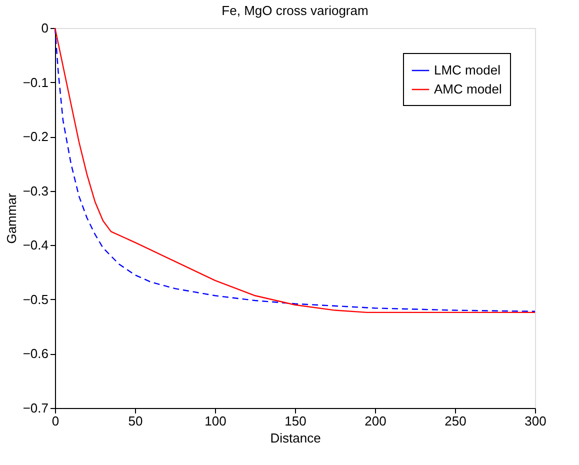 The width and height of the screenshot is (579, 465). Describe the element at coordinates (35, 245) in the screenshot. I see `y-tick-label: −0.4` at that location.